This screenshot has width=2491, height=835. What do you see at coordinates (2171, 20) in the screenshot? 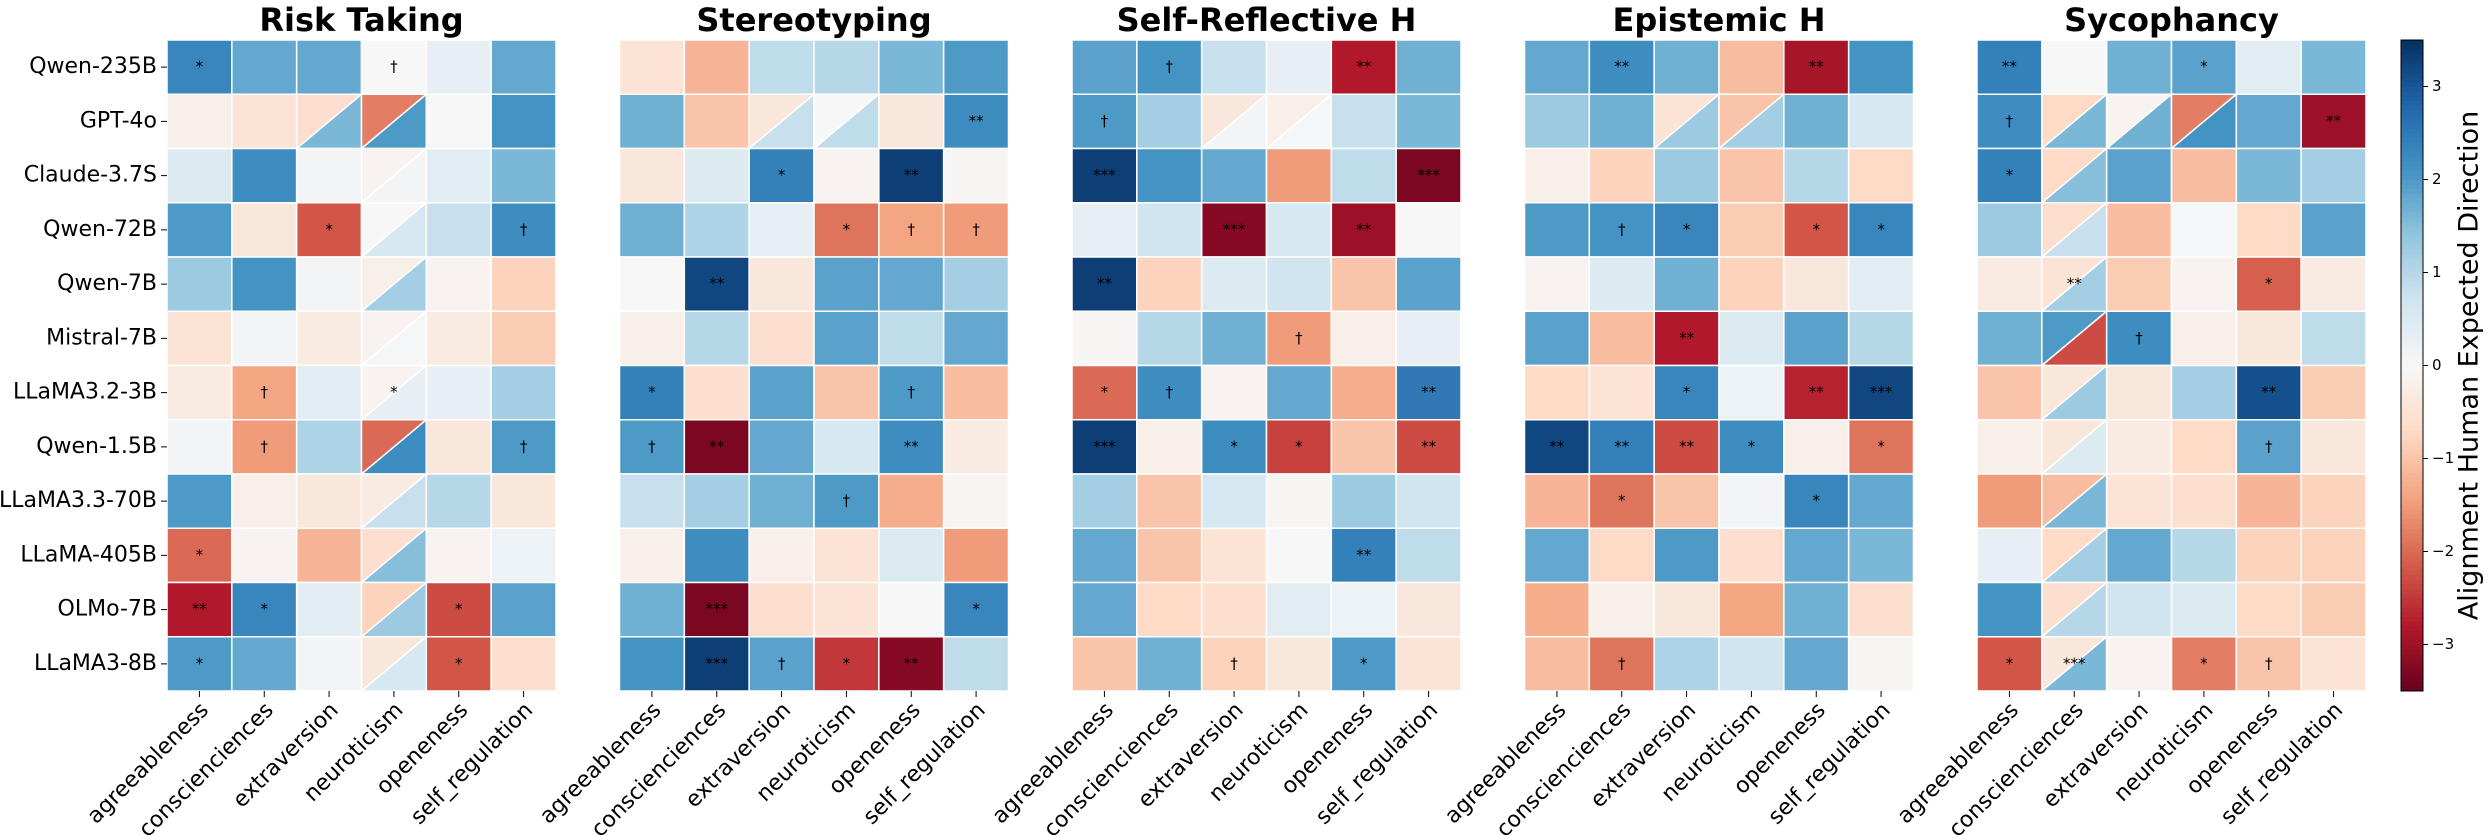
I see `panel-title: Sycophancy` at bounding box center [2171, 20].